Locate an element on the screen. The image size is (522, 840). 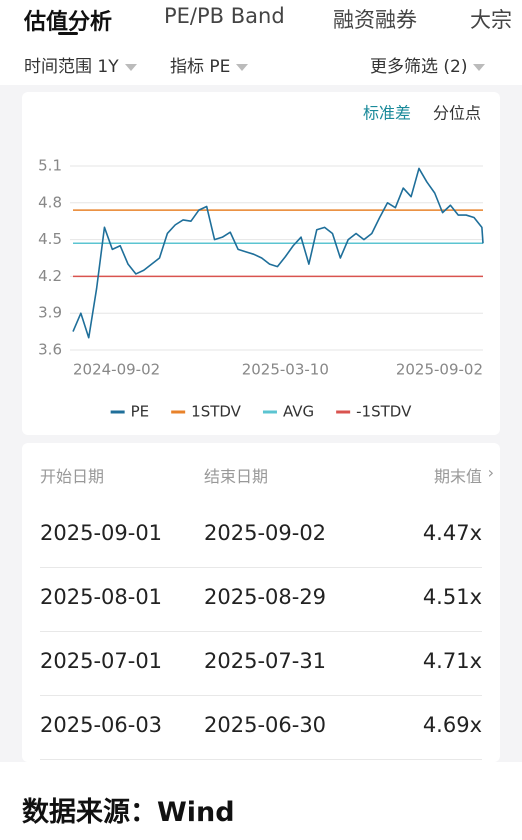
table-cell: 4.51x is located at coordinates (452, 597).